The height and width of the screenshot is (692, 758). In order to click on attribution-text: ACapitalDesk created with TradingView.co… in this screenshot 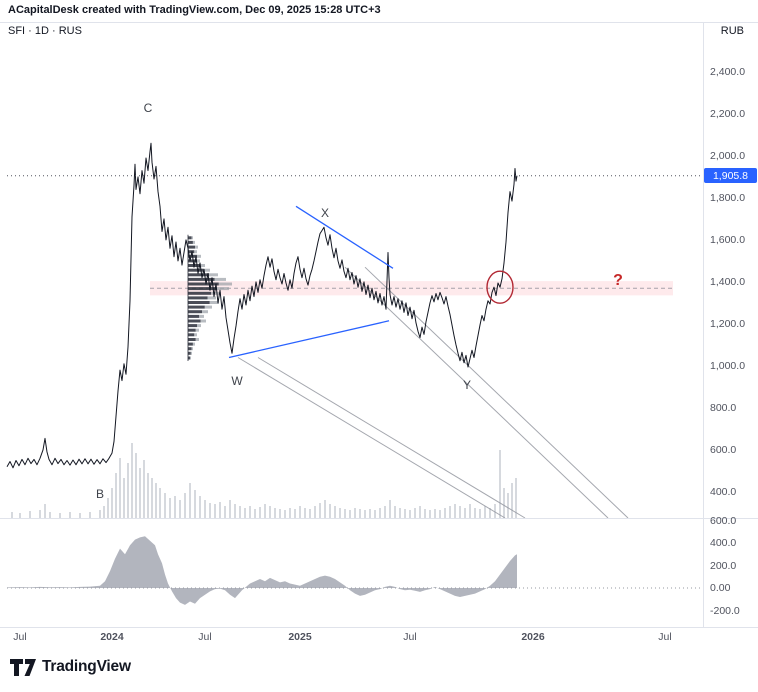, I will do `click(194, 10)`.